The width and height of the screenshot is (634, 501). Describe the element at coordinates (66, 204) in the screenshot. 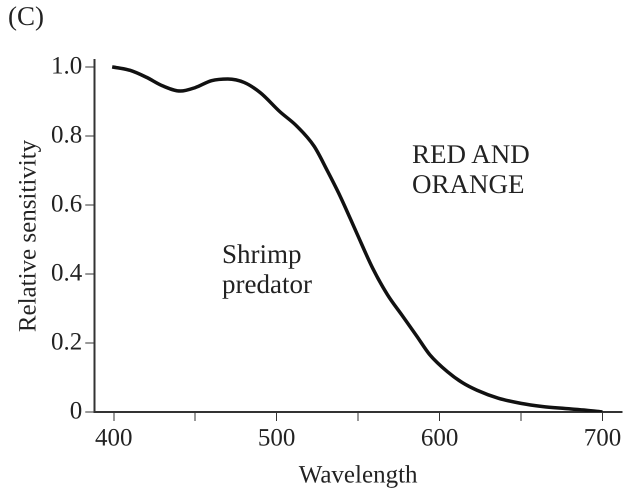

I see `y-tick-label: 0.6` at that location.